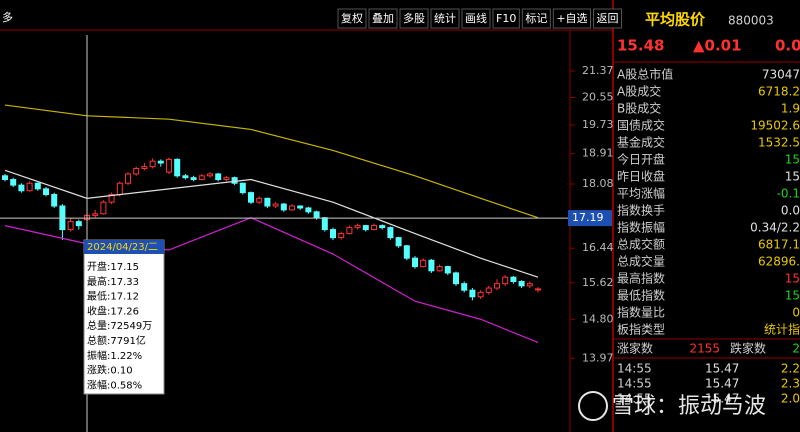  I want to click on toolbar-button-label: 返回, so click(608, 18).